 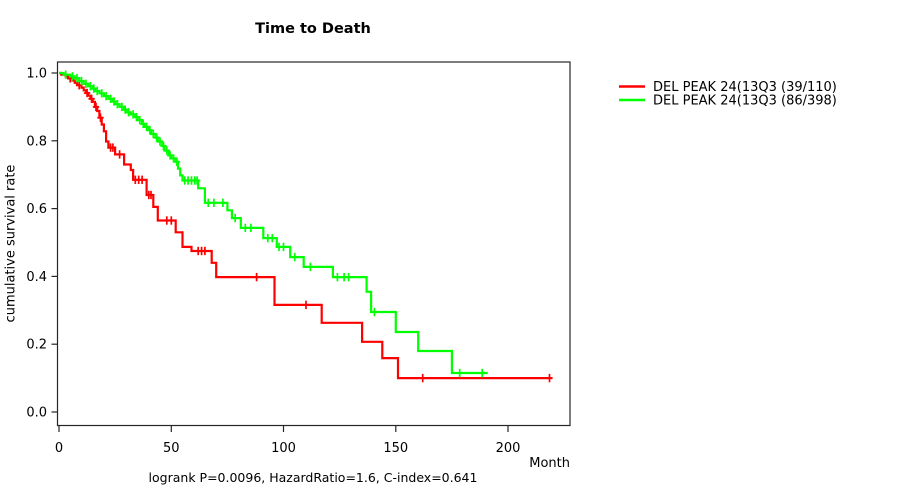 What do you see at coordinates (549, 463) in the screenshot?
I see `x-axis-title: Month` at bounding box center [549, 463].